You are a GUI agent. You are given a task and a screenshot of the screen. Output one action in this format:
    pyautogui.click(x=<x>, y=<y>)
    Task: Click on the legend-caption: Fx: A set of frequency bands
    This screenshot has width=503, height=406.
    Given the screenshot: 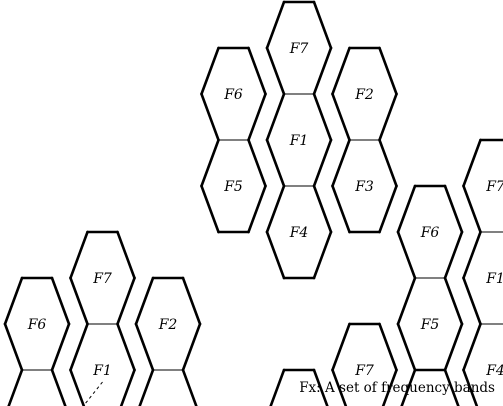 What is the action you would take?
    pyautogui.click(x=397, y=388)
    